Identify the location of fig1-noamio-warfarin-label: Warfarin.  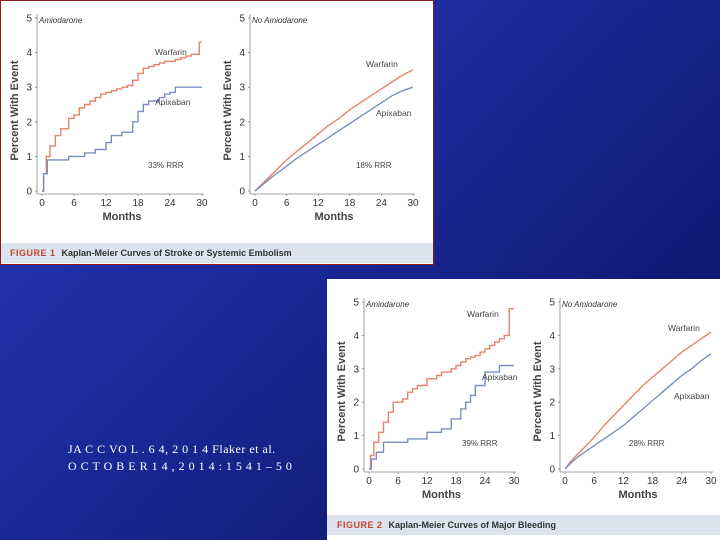
(382, 64).